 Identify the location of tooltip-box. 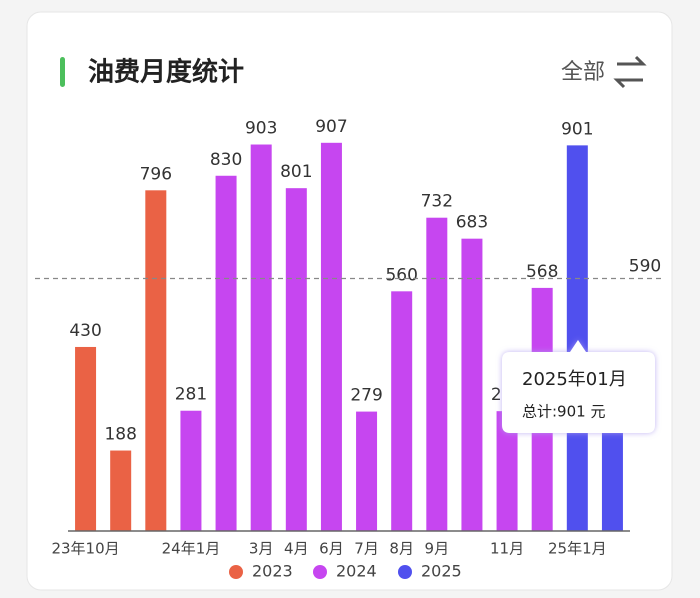
(578, 386).